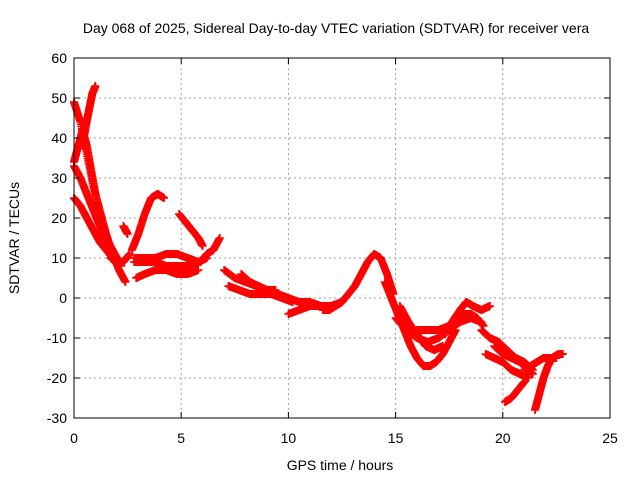 This screenshot has width=640, height=480. Describe the element at coordinates (59, 58) in the screenshot. I see `y-tick-label: 60` at that location.